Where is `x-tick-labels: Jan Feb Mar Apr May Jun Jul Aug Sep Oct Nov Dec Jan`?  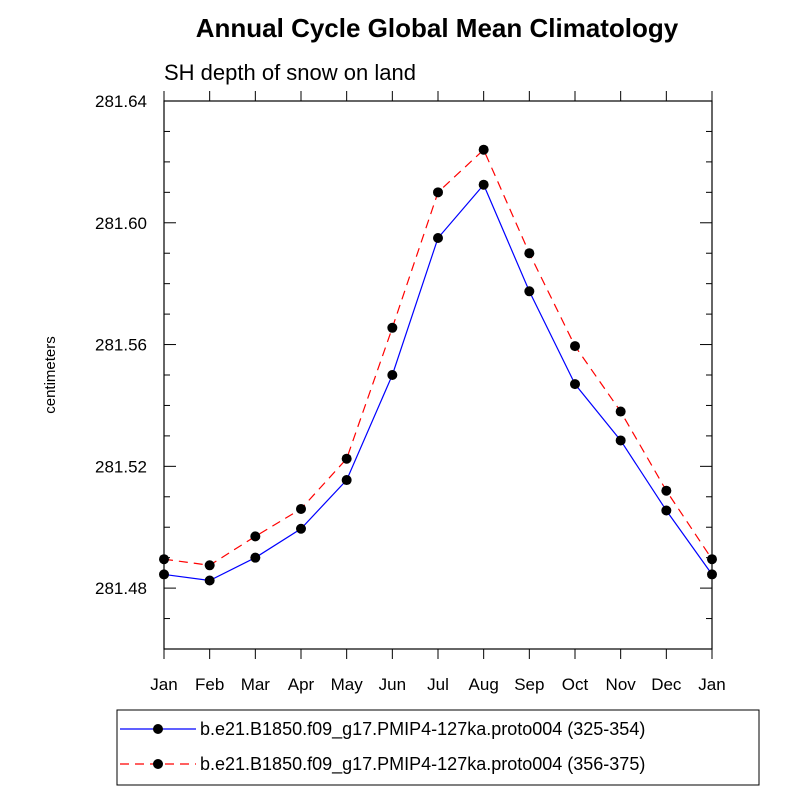
x-tick-labels: Jan Feb Mar Apr May Jun Jul Aug Sep Oct Nov Dec Jan is located at coordinates (437, 684).